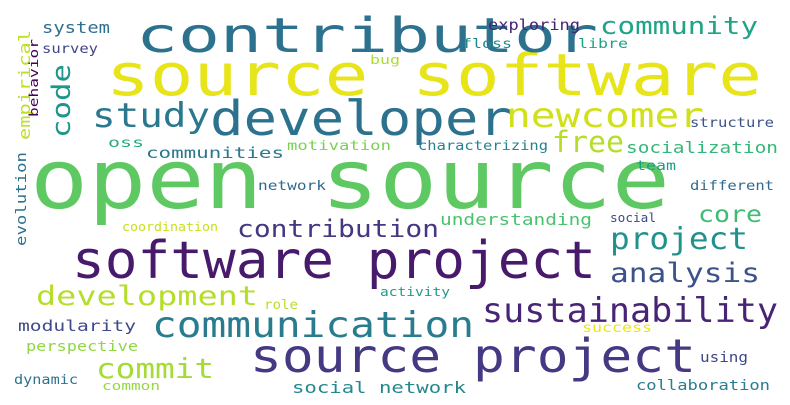  What do you see at coordinates (151, 116) in the screenshot?
I see `word-study: study` at bounding box center [151, 116].